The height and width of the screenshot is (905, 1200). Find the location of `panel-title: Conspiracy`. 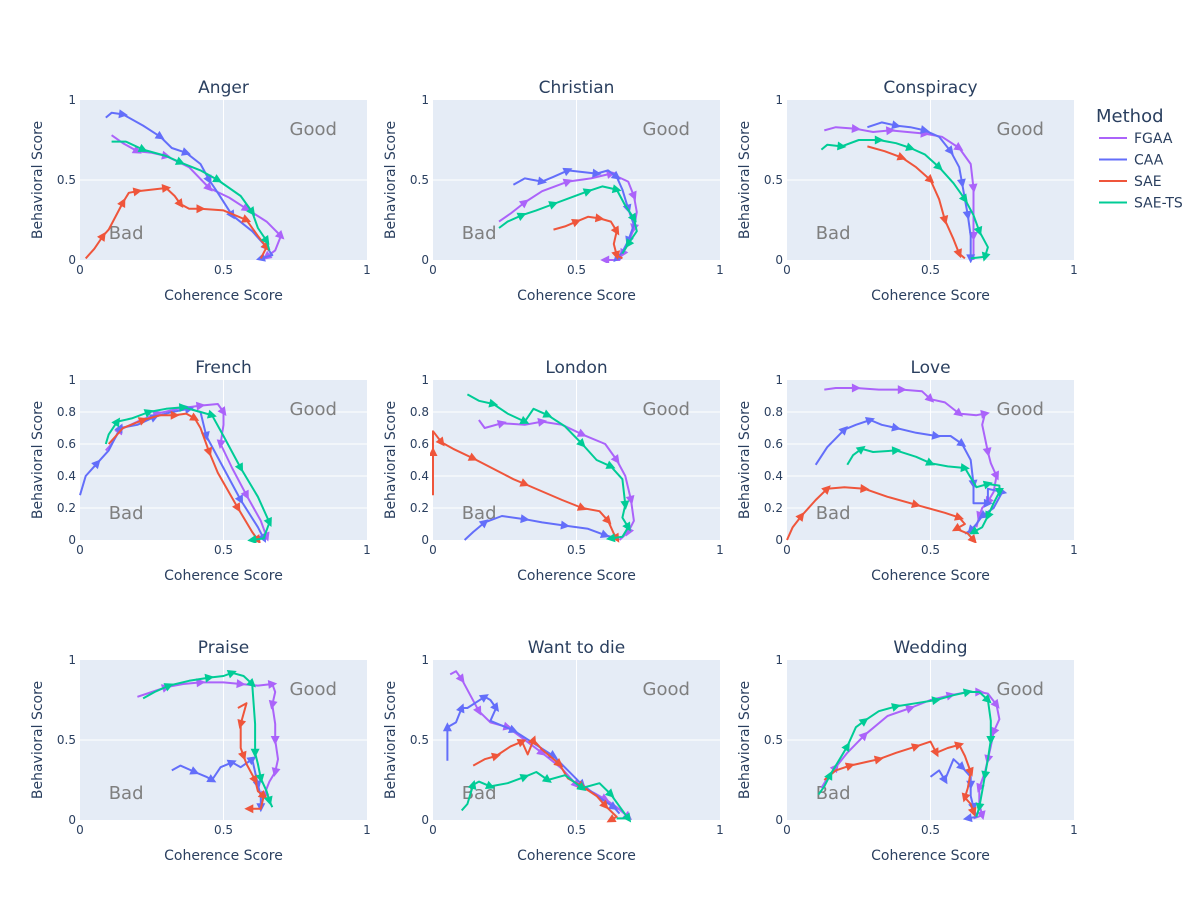

panel-title: Conspiracy is located at coordinates (930, 88).